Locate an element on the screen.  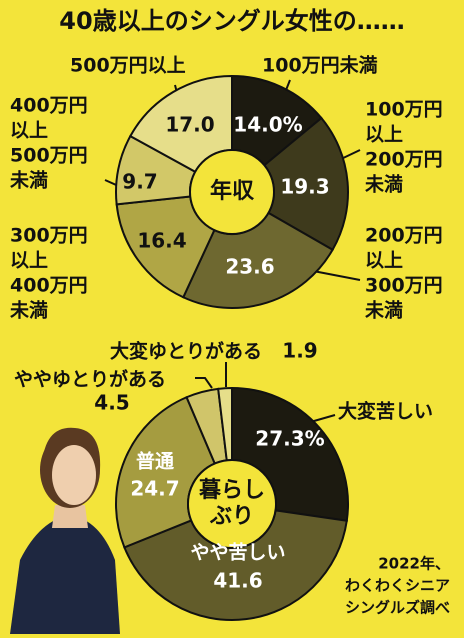
center-label: 暮らし is located at coordinates (231, 490).